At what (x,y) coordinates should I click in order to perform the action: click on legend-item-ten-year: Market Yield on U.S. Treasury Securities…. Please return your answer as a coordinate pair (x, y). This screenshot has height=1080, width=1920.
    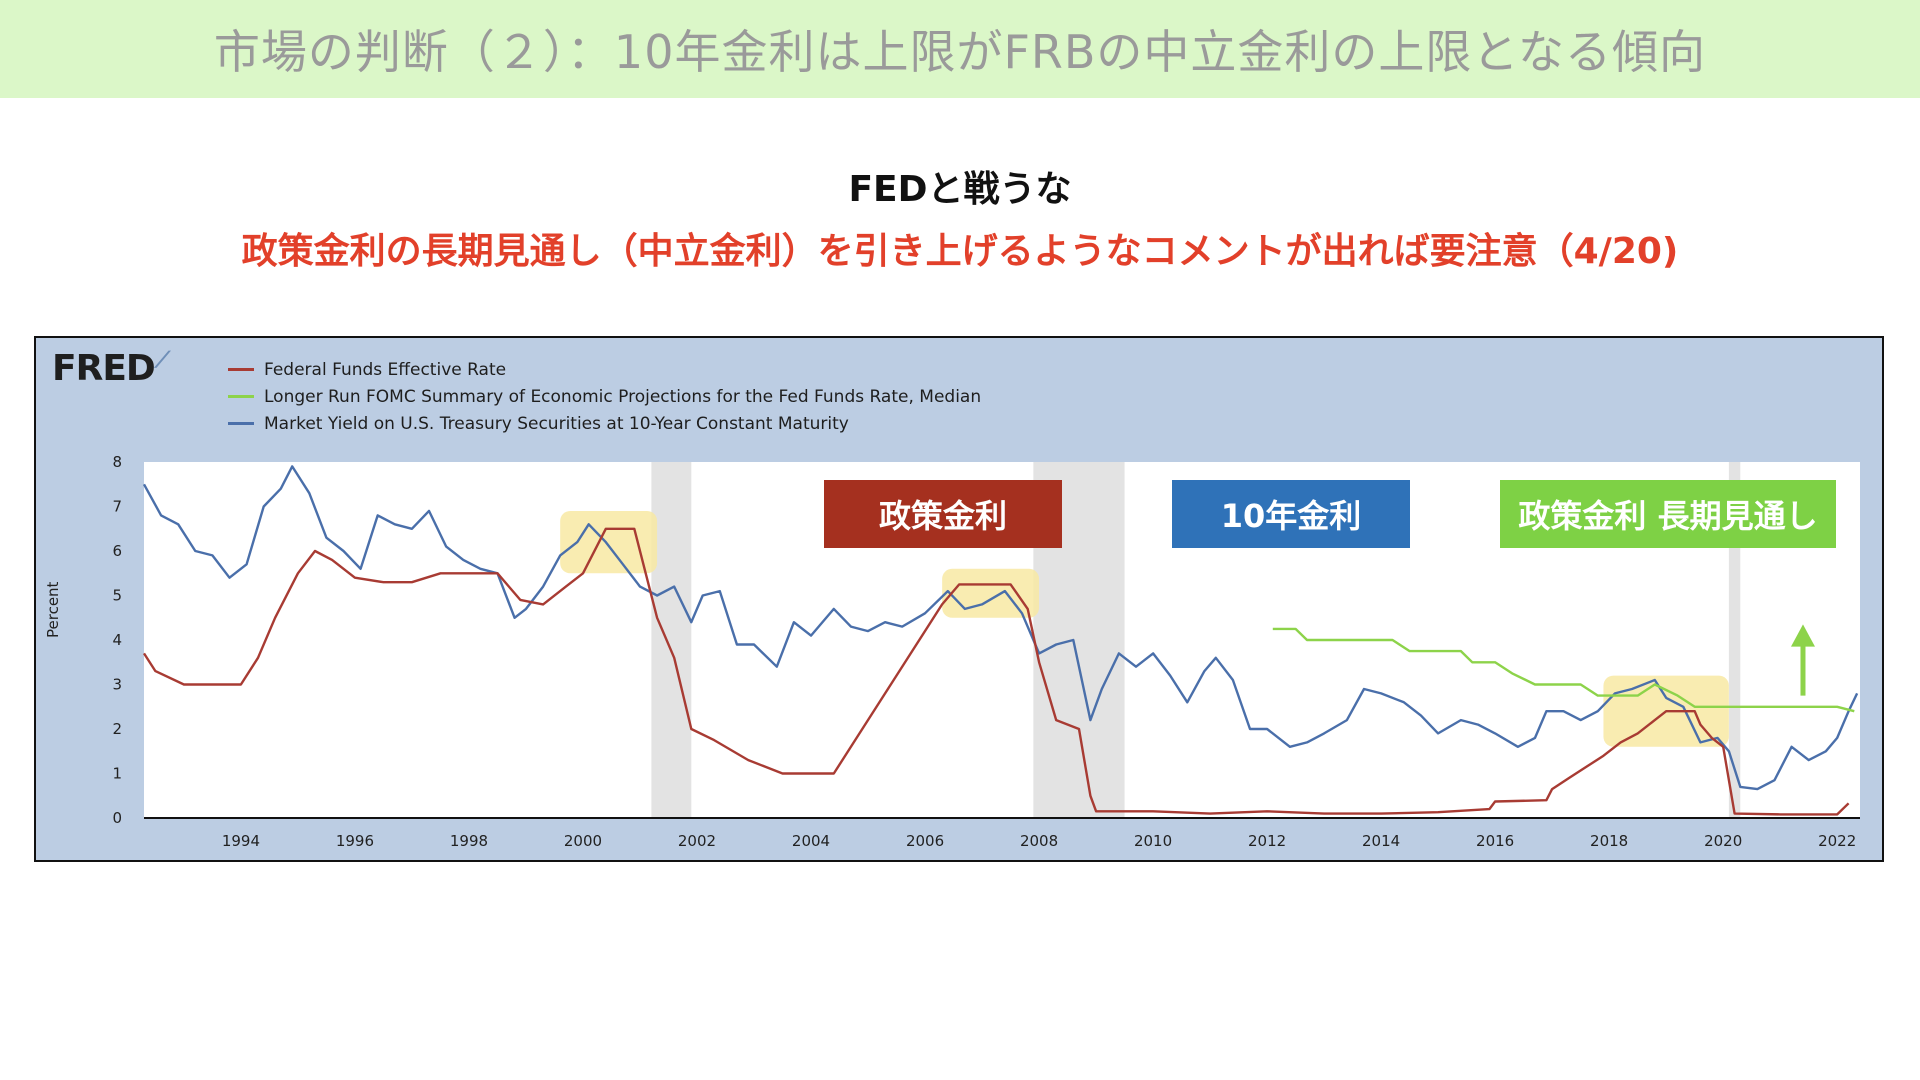
    Looking at the image, I should click on (604, 423).